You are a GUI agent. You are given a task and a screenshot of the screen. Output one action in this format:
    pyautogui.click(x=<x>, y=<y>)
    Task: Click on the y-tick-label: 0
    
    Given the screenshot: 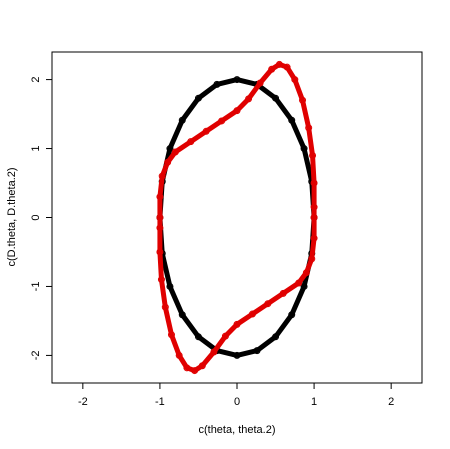 What is the action you would take?
    pyautogui.click(x=36, y=217)
    